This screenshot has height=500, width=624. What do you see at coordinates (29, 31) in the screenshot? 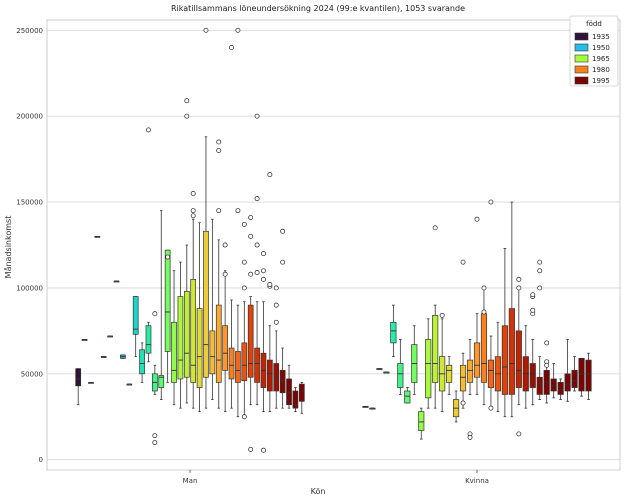
I see `y-tick-label: 250000` at bounding box center [29, 31].